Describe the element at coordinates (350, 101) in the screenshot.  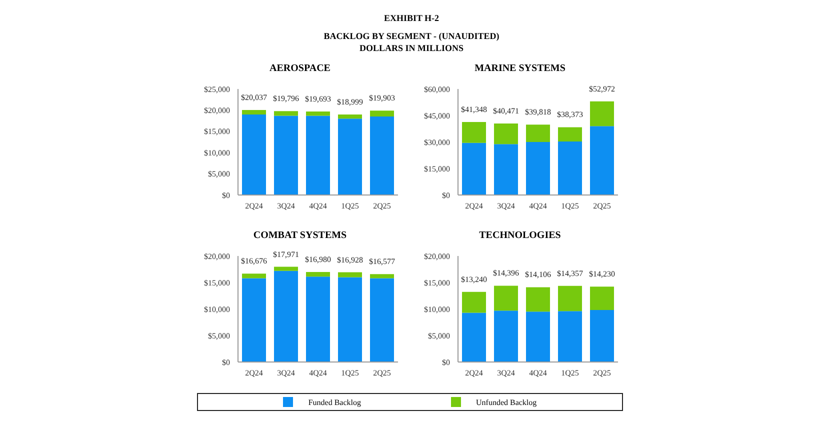
I see `total-label: $18,999` at that location.